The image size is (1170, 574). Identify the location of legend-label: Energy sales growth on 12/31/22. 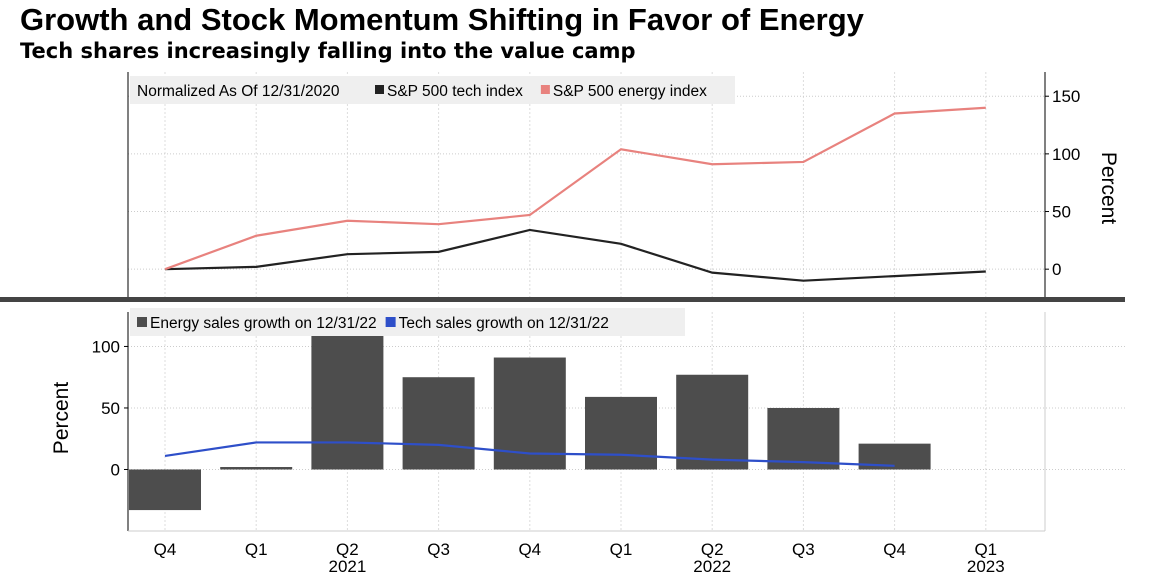
(263, 323).